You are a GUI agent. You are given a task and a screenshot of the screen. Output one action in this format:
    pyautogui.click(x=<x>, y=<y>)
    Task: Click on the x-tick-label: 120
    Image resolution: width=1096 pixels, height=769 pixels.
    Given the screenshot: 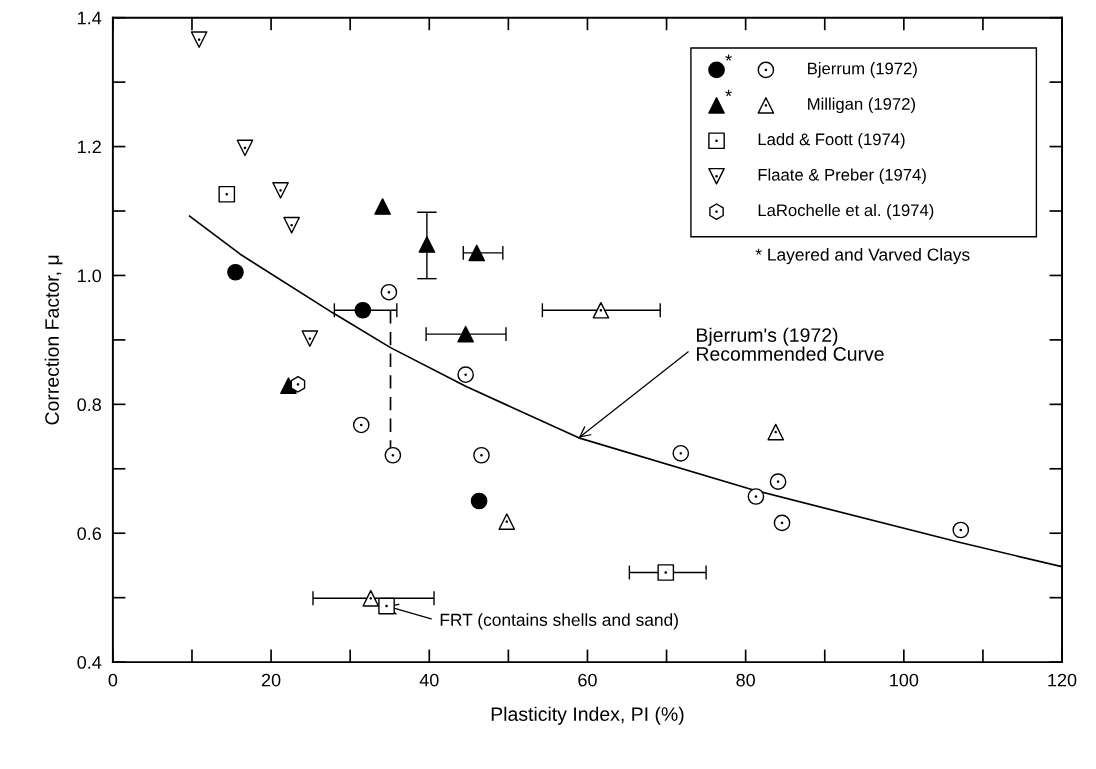 What is the action you would take?
    pyautogui.click(x=1062, y=680)
    